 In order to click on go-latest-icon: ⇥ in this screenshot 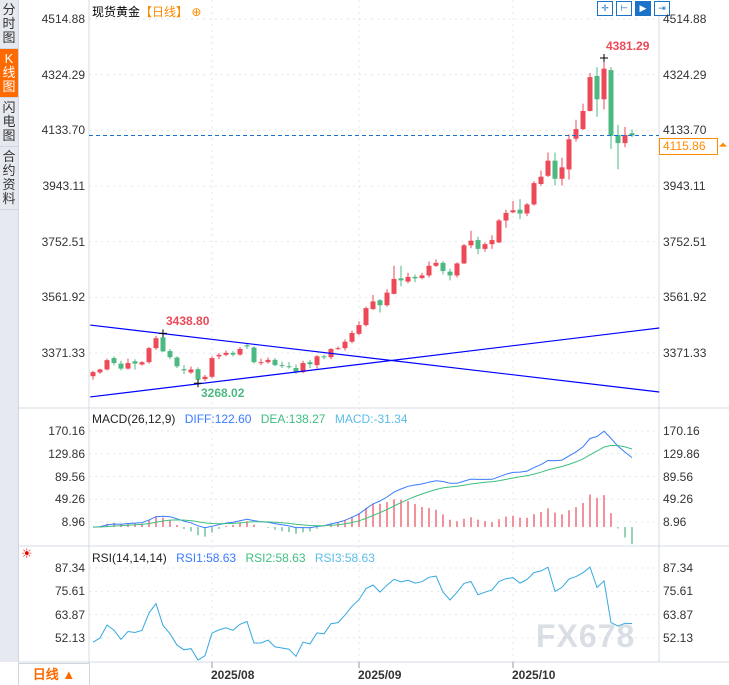, I will do `click(662, 8)`.